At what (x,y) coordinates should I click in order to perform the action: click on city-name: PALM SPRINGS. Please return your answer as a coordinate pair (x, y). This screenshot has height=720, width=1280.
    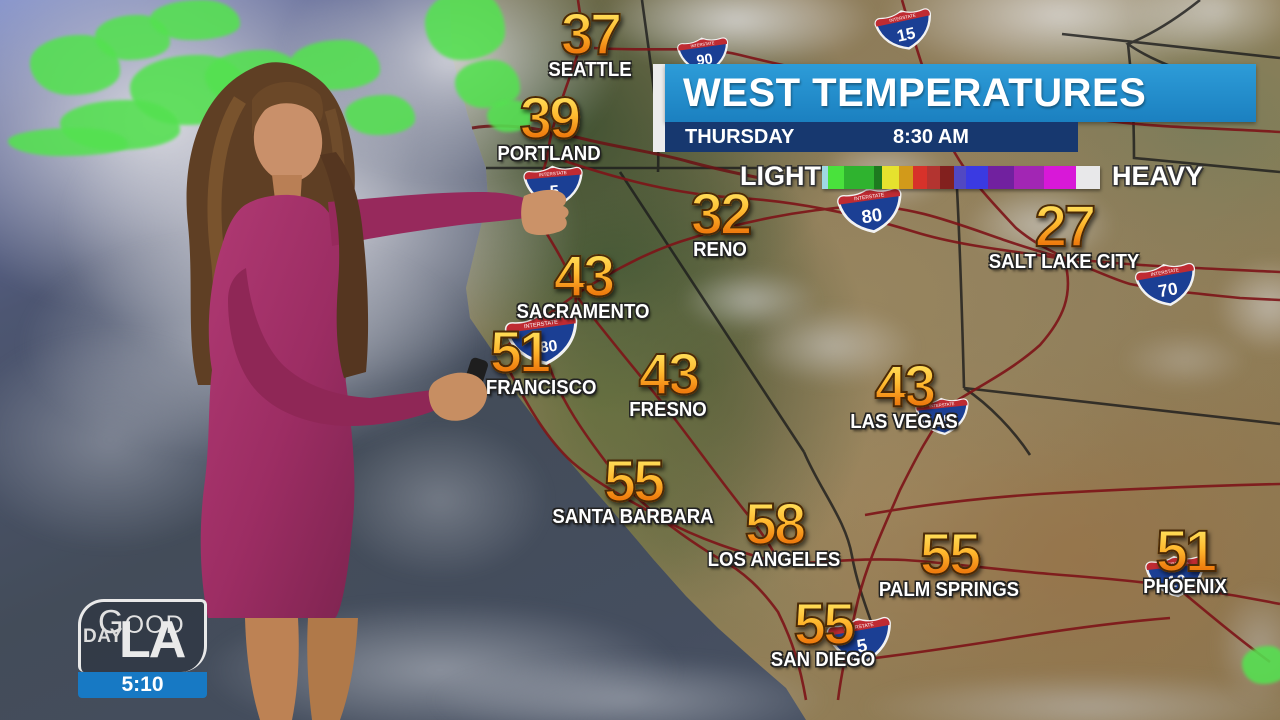
    Looking at the image, I should click on (949, 590).